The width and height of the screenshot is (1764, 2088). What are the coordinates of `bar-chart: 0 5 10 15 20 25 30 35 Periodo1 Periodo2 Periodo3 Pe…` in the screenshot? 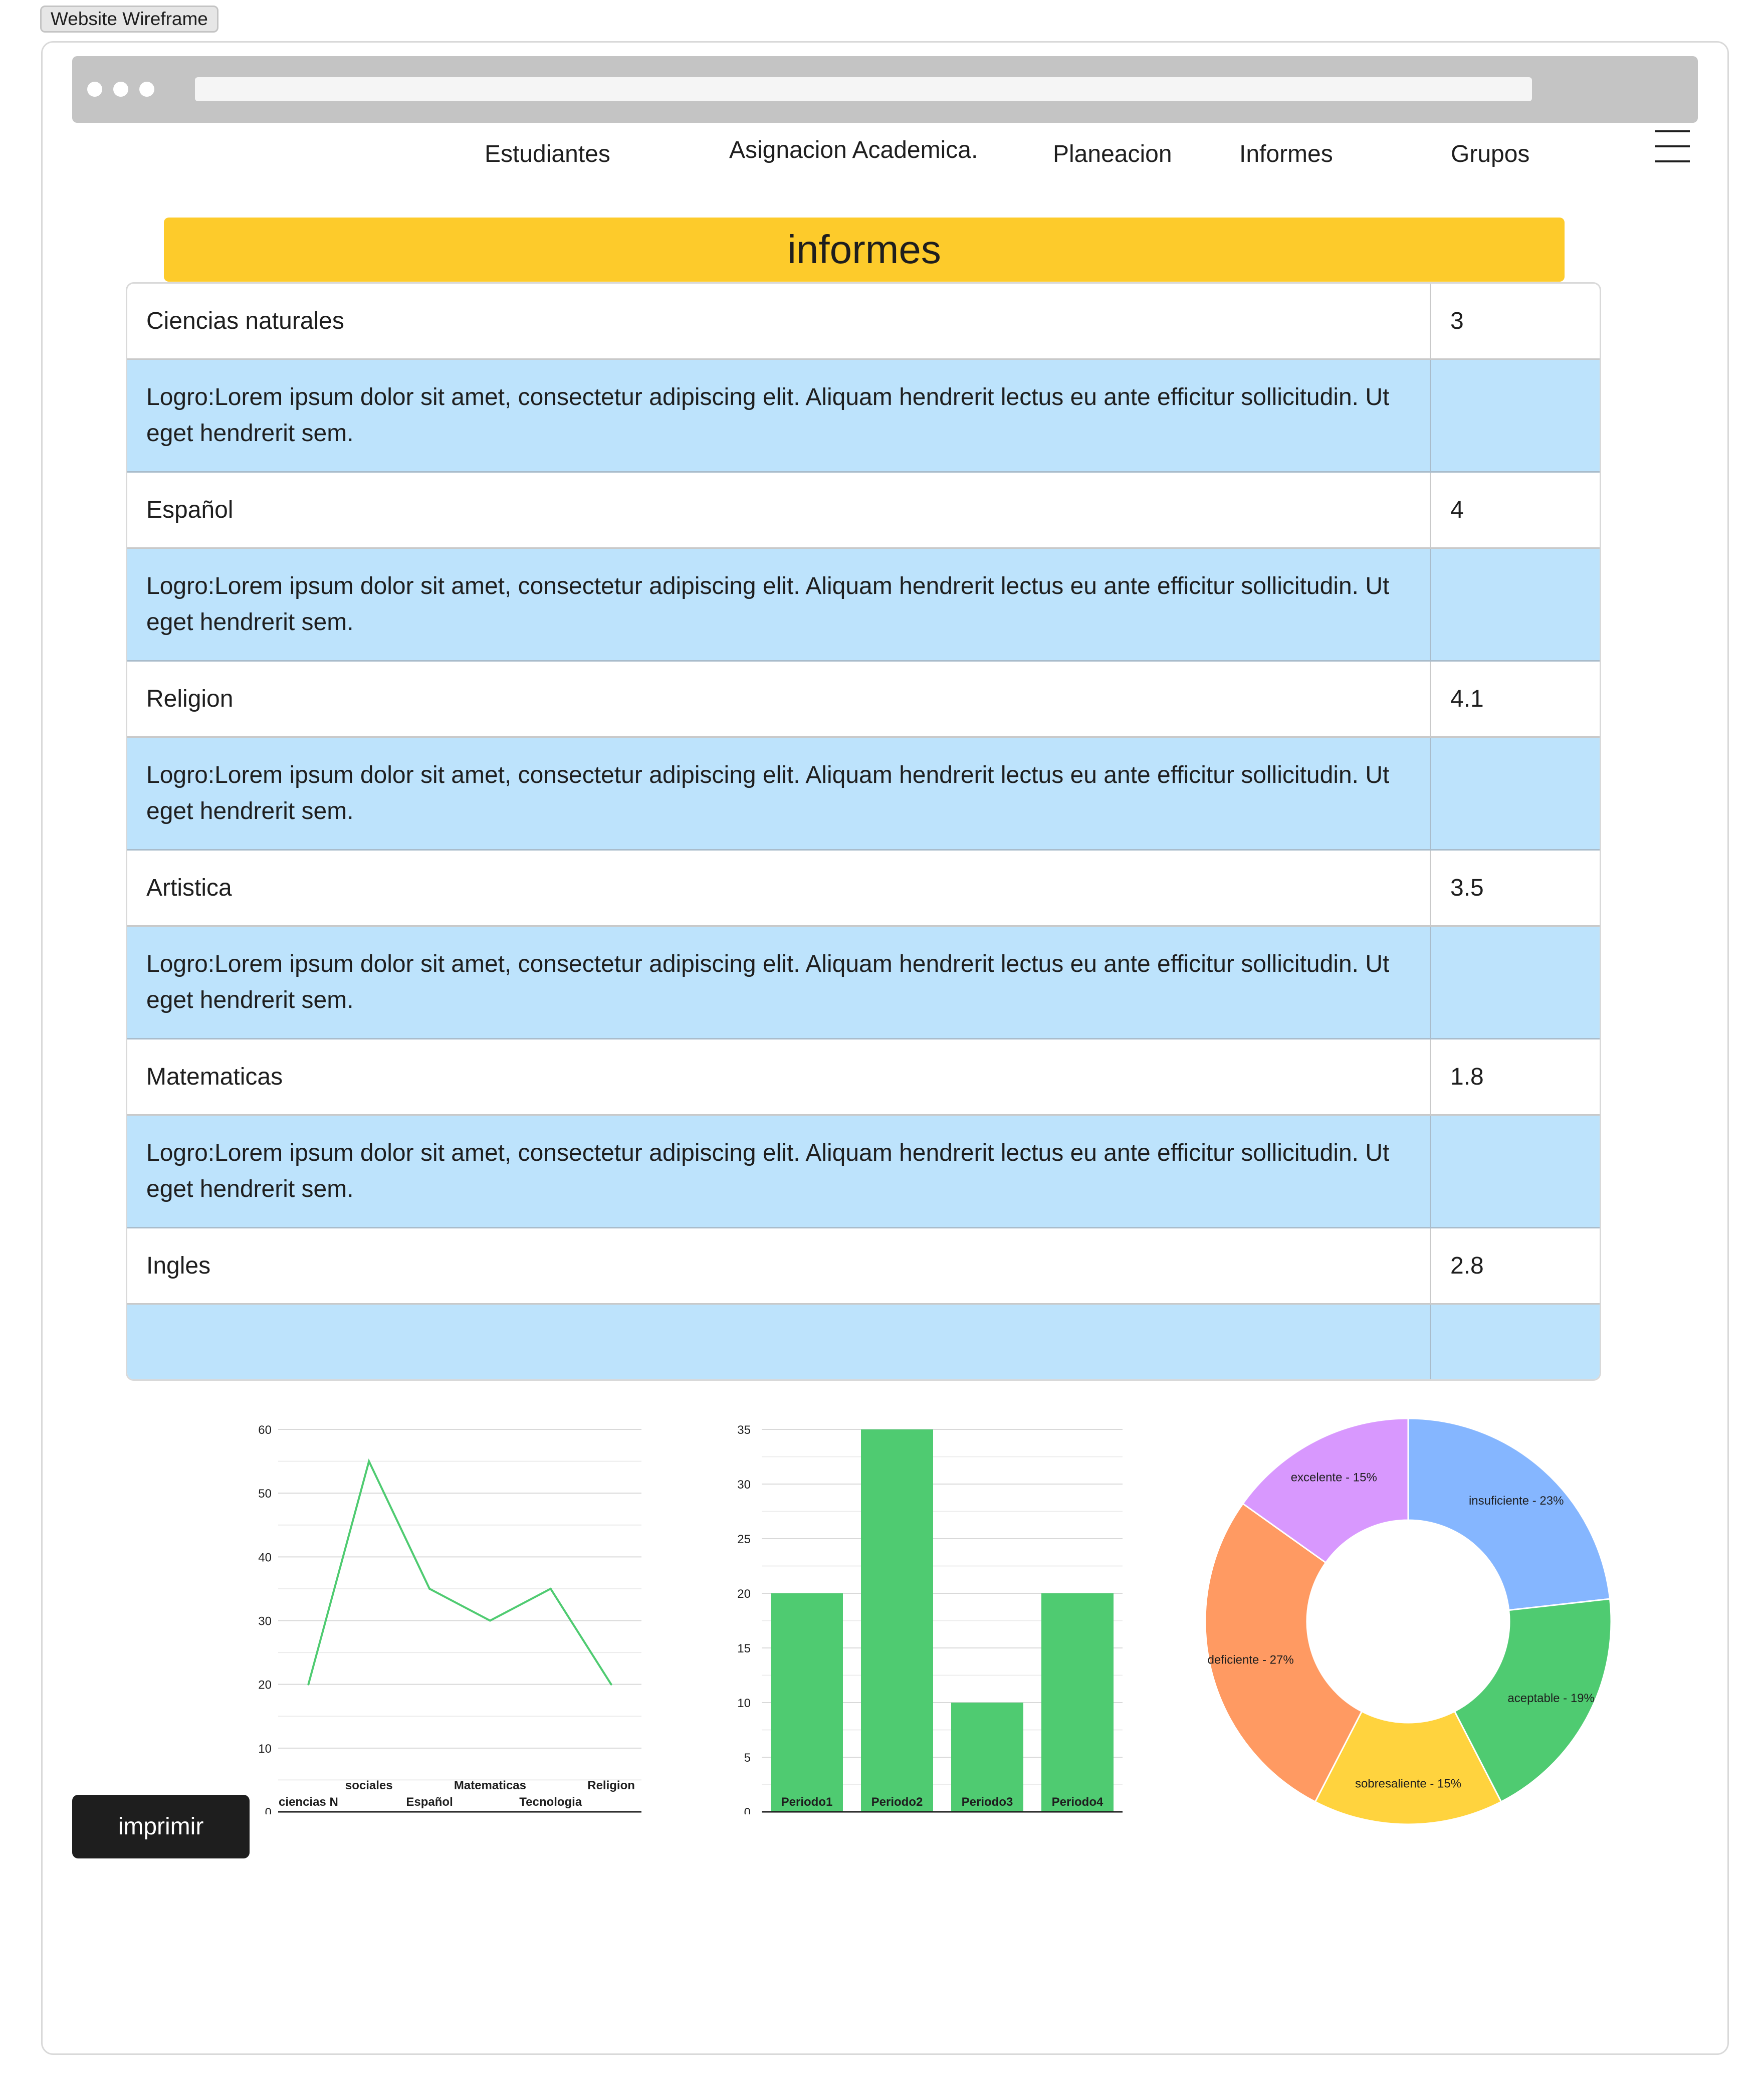 It's located at (930, 1618).